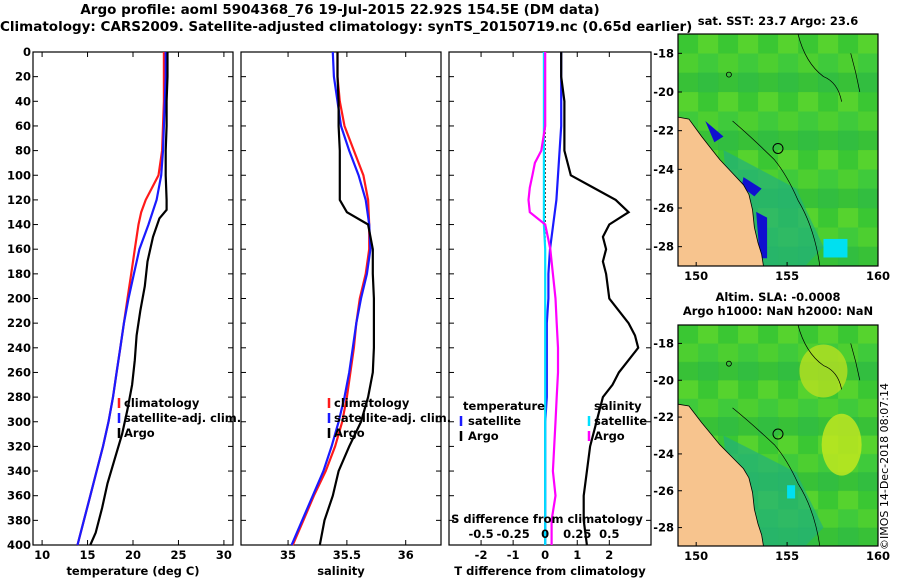  Describe the element at coordinates (776, 193) in the screenshot. I see `sst-map-contour` at that location.